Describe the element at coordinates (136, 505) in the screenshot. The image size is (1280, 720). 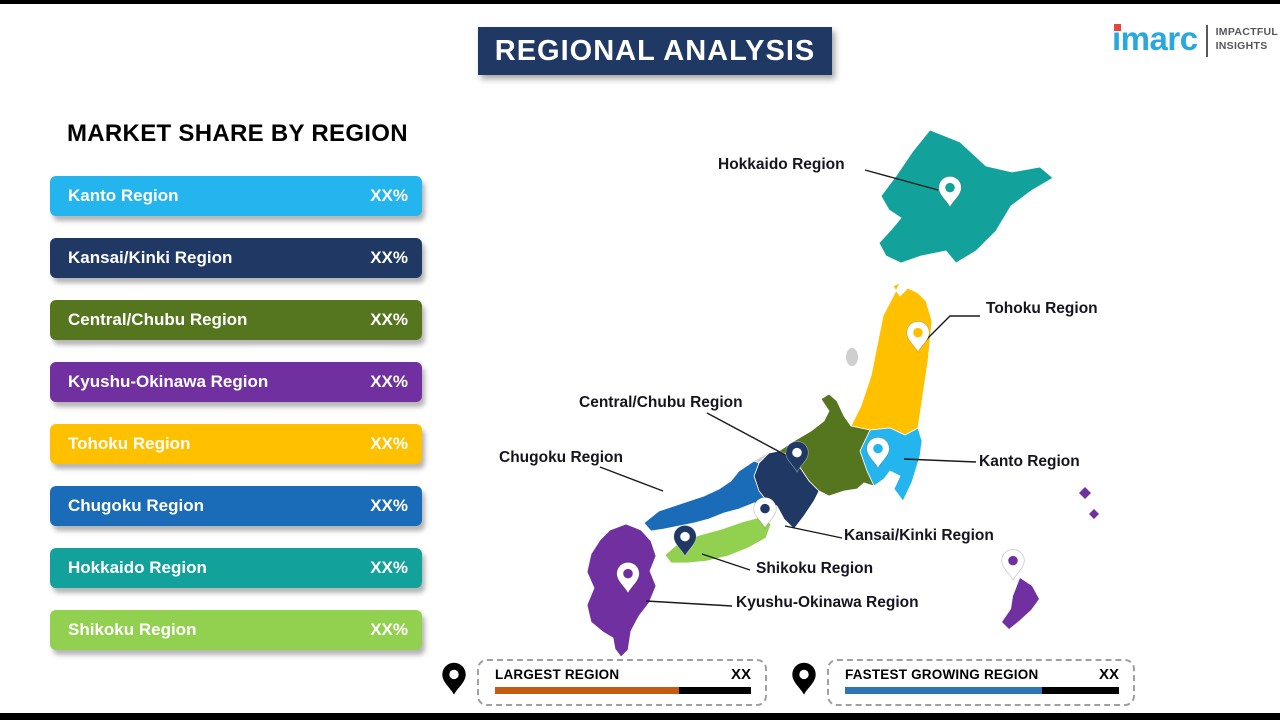
I see `share-bar-label: Chugoku Region` at that location.